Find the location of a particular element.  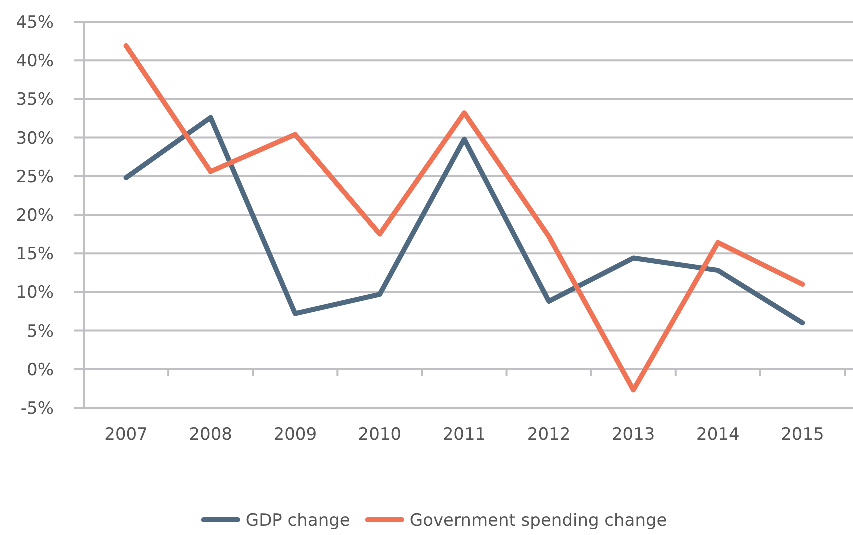

x-tick-label: 2013 is located at coordinates (634, 434).